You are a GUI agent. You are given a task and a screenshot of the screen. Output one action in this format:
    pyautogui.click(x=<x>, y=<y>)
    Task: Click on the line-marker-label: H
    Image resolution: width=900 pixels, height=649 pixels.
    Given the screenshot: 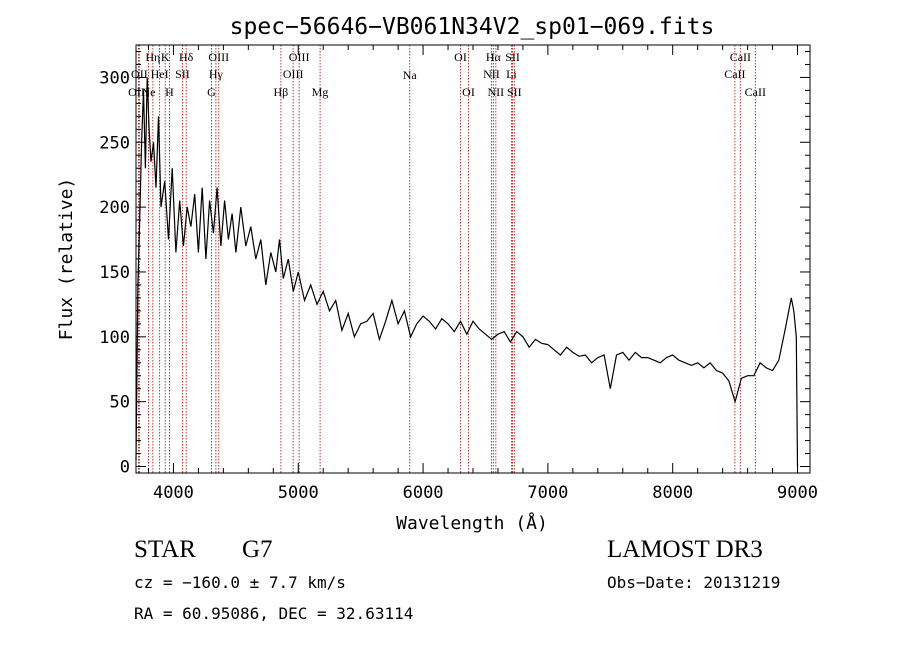 What is the action you would take?
    pyautogui.click(x=169, y=92)
    